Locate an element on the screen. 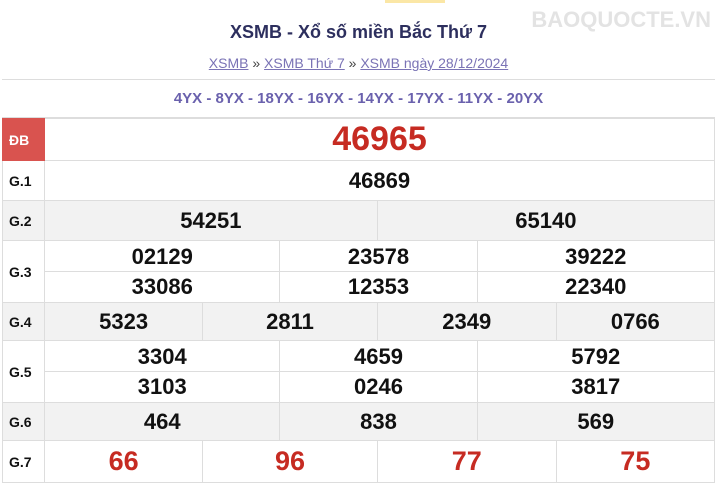 The width and height of the screenshot is (717, 486). prize-value: 02129 is located at coordinates (162, 257).